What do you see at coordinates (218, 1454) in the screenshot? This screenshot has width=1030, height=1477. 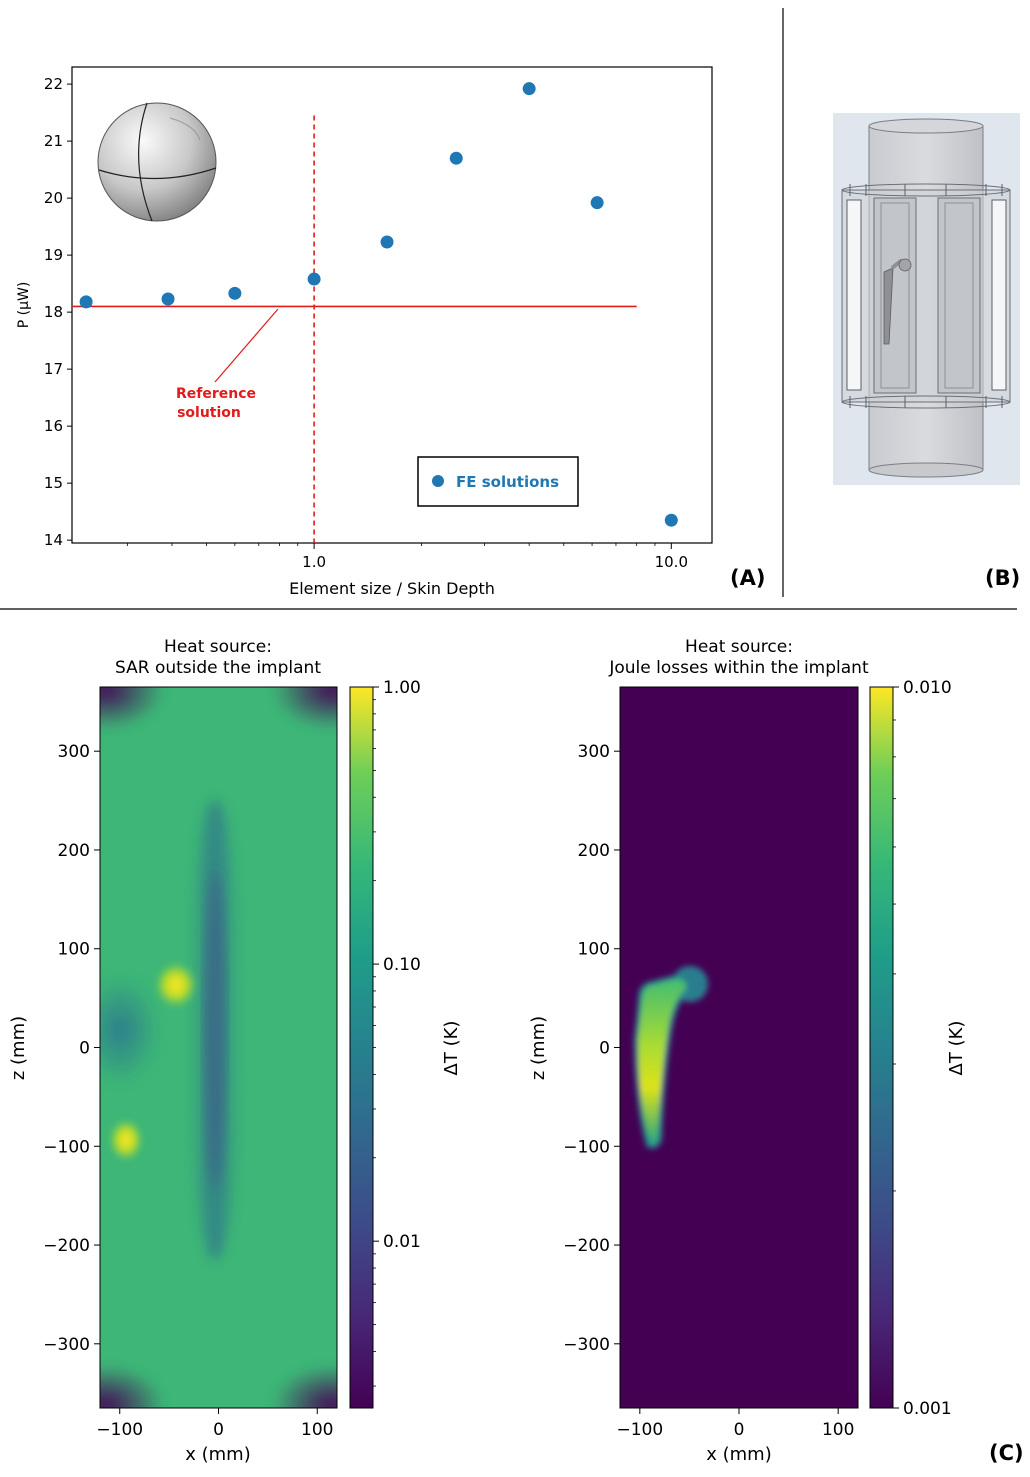 I see `heatmap-left-x-label: x (mm)` at bounding box center [218, 1454].